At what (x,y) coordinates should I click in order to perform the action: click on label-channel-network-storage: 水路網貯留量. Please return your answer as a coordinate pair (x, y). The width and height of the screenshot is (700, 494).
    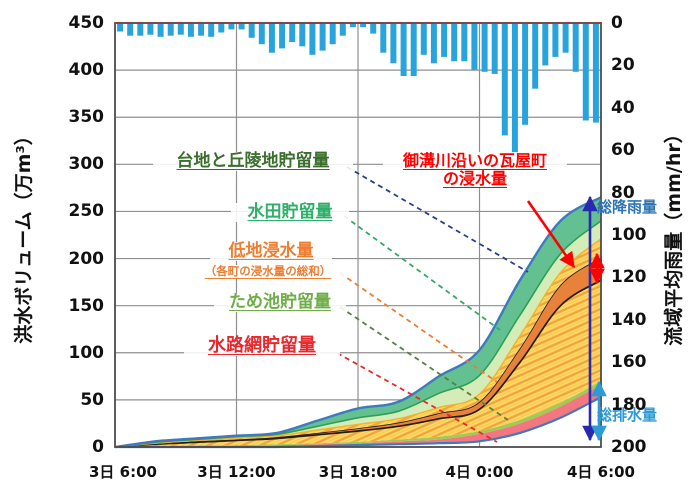
    Looking at the image, I should click on (262, 346).